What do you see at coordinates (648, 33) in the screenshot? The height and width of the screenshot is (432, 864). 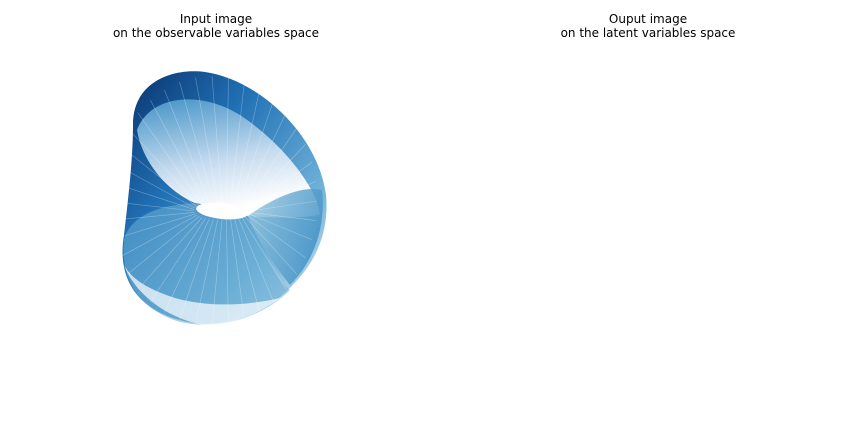 I see `output-title-line2: on the latent variables space` at bounding box center [648, 33].